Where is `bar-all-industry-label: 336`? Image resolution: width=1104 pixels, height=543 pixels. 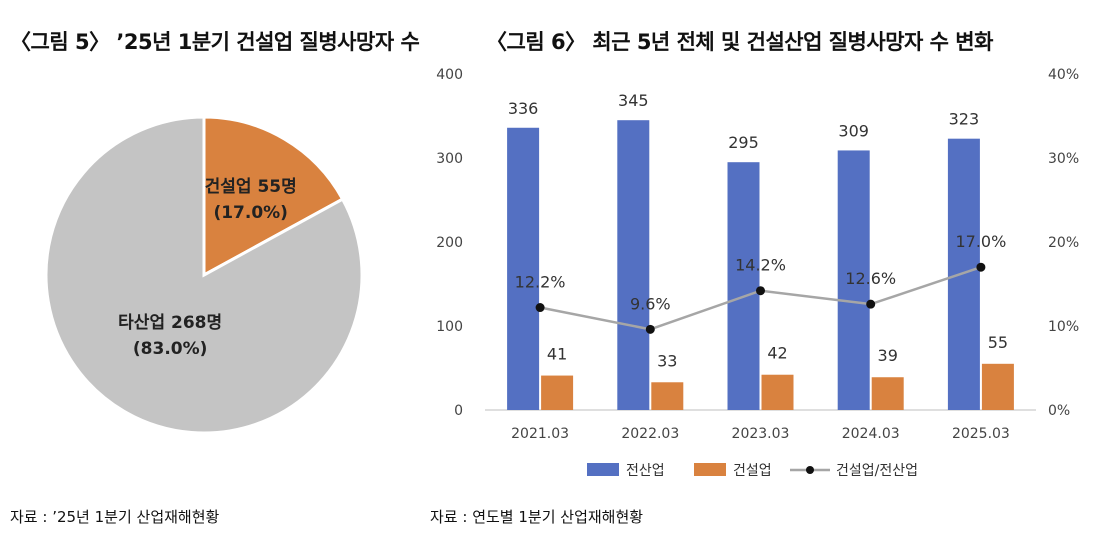 bar-all-industry-label: 336 is located at coordinates (523, 108).